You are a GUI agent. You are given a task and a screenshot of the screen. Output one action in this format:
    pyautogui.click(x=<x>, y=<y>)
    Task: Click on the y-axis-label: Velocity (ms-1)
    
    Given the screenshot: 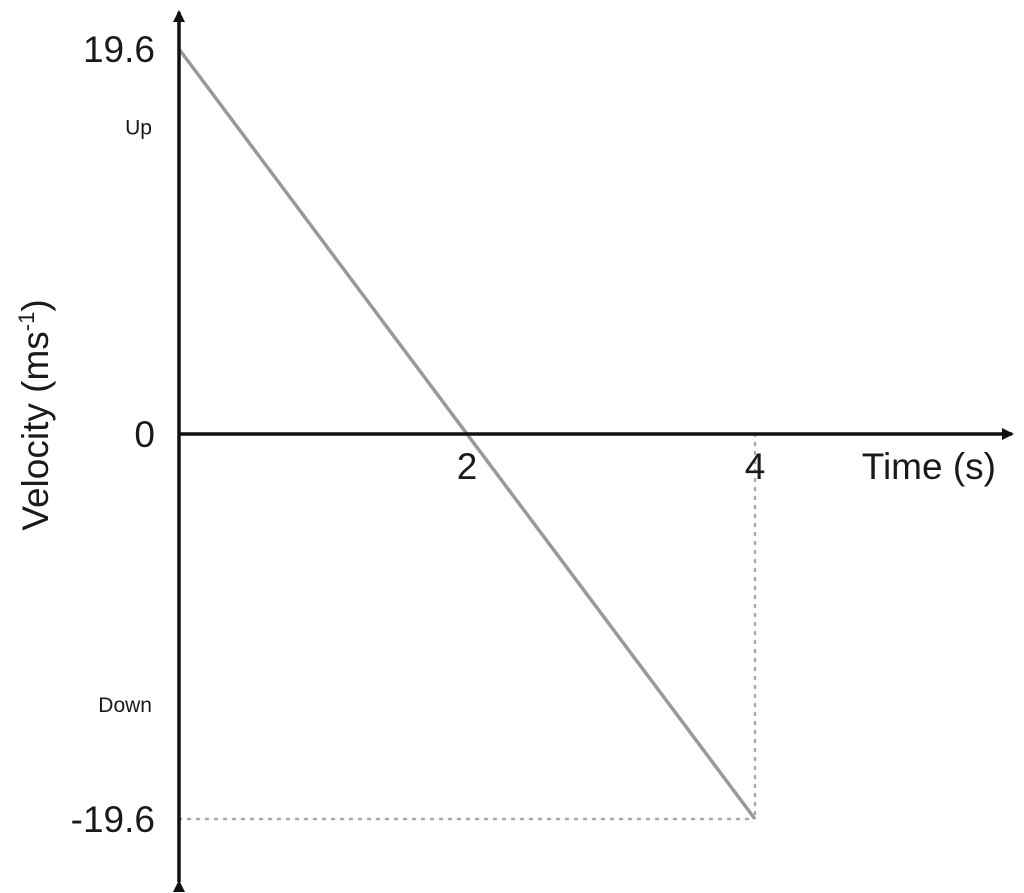 What is the action you would take?
    pyautogui.click(x=35, y=414)
    